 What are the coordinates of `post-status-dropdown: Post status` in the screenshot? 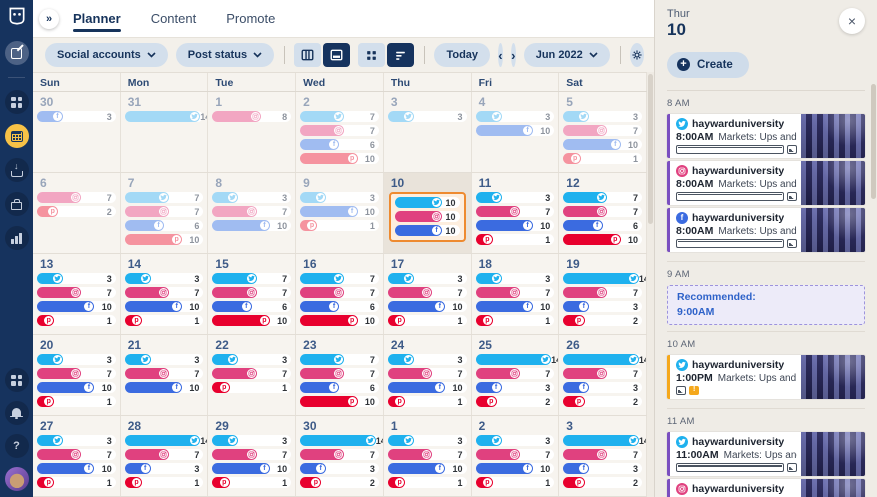 It's located at (225, 55).